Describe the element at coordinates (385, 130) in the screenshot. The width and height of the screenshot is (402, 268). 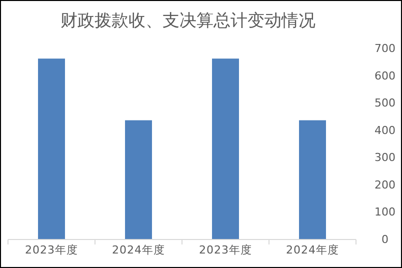
I see `y-tick-label: 400` at that location.